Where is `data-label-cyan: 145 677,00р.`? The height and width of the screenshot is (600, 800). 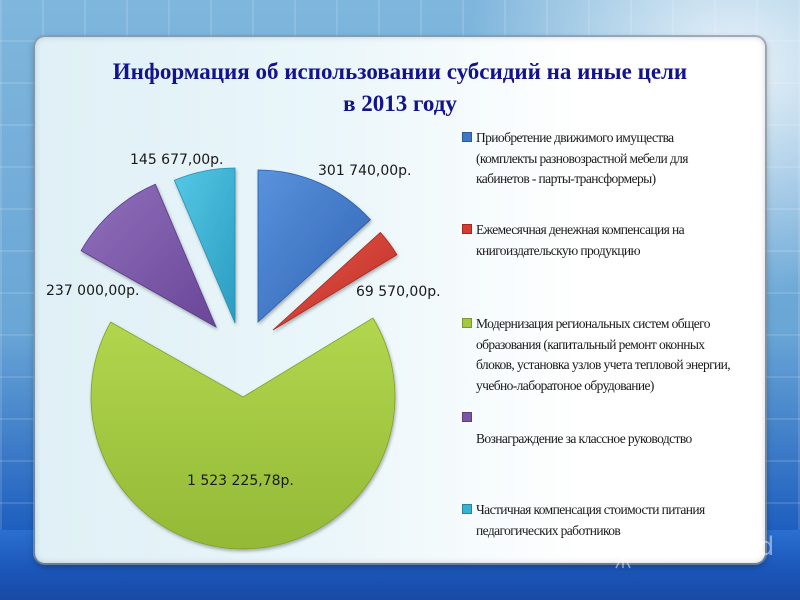
data-label-cyan: 145 677,00р. is located at coordinates (177, 160).